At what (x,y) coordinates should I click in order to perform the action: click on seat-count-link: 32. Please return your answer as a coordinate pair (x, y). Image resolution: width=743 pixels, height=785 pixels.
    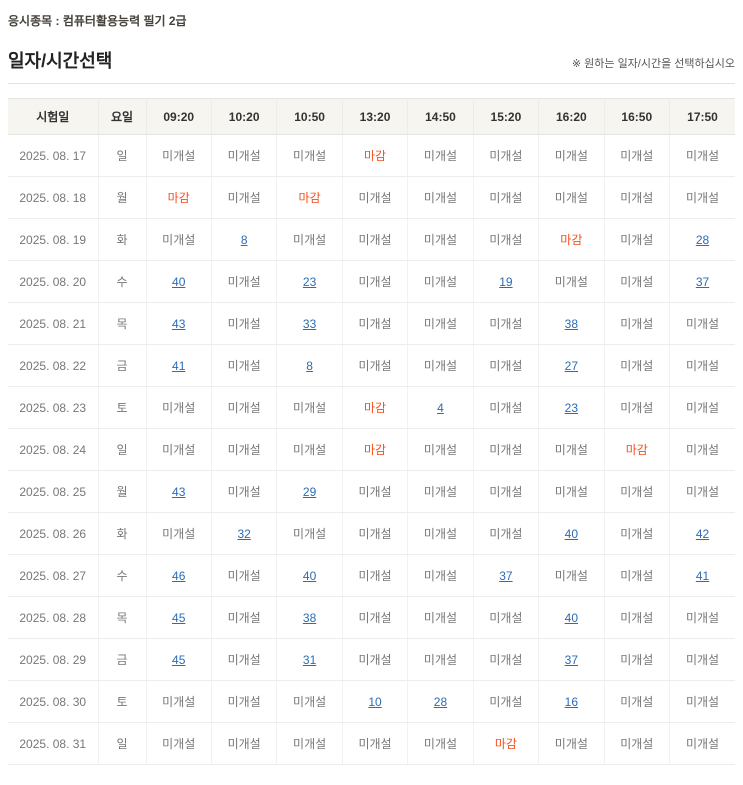
    Looking at the image, I should click on (244, 533).